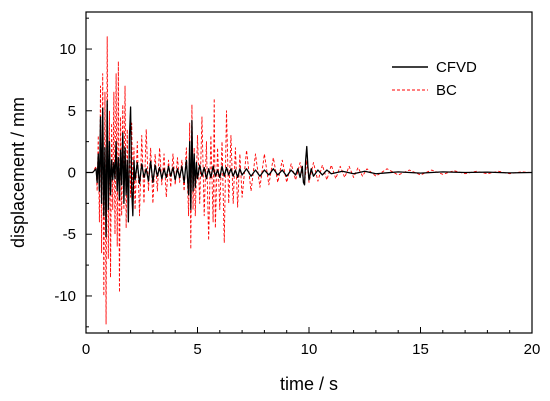  I want to click on x-tick-label: 10, so click(309, 349).